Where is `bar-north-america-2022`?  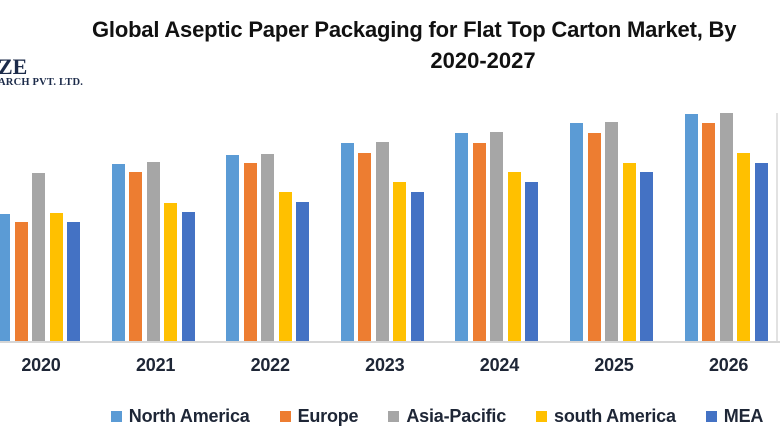 bar-north-america-2022 is located at coordinates (233, 248).